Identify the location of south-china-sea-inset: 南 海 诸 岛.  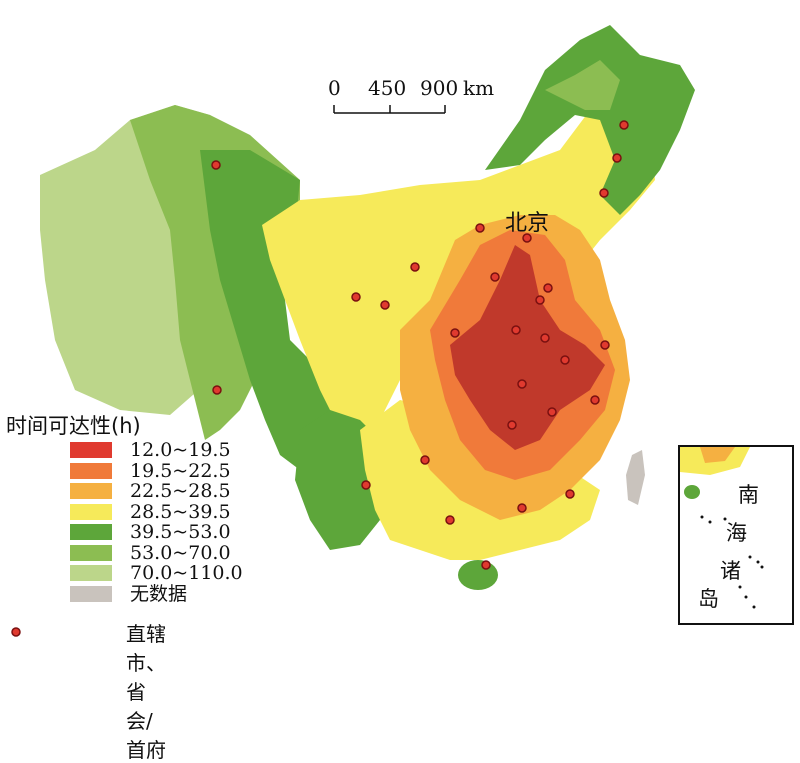
(736, 535).